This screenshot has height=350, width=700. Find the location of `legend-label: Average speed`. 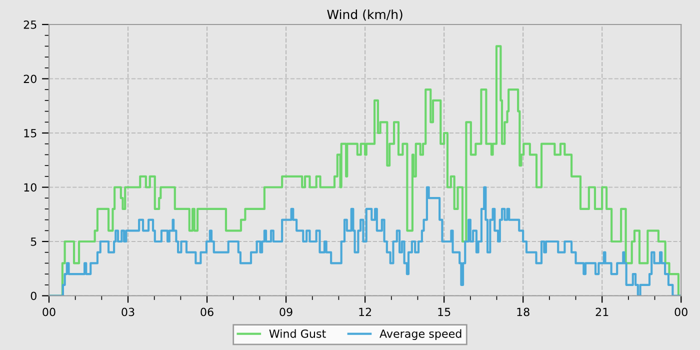

legend-label: Average speed is located at coordinates (421, 334).